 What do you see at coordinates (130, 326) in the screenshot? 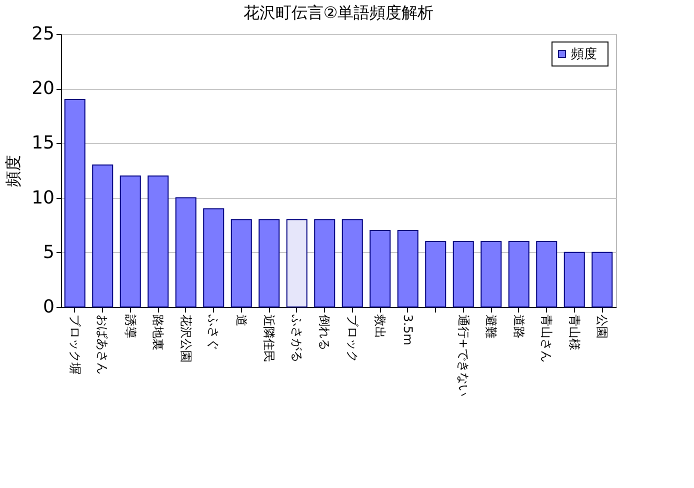
I see `x-tick-label: 誘導` at bounding box center [130, 326].